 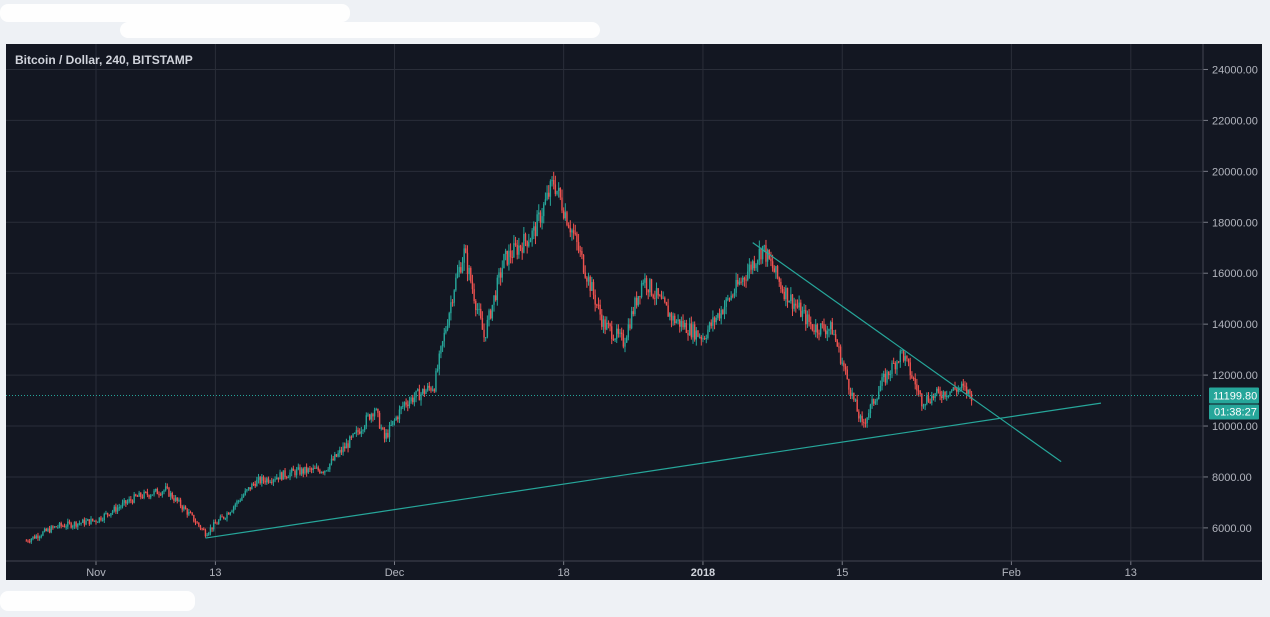 What do you see at coordinates (215, 573) in the screenshot?
I see `x-tick-label: 13` at bounding box center [215, 573].